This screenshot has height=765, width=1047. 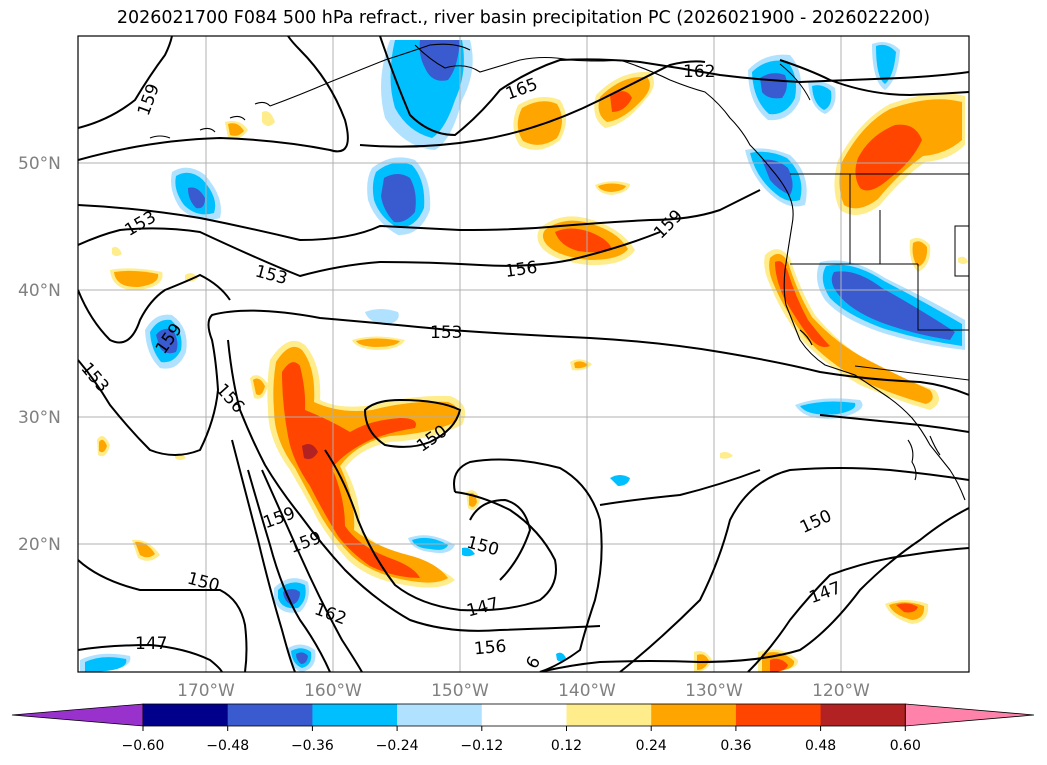 I want to click on blue-blob-central, so click(x=399, y=196).